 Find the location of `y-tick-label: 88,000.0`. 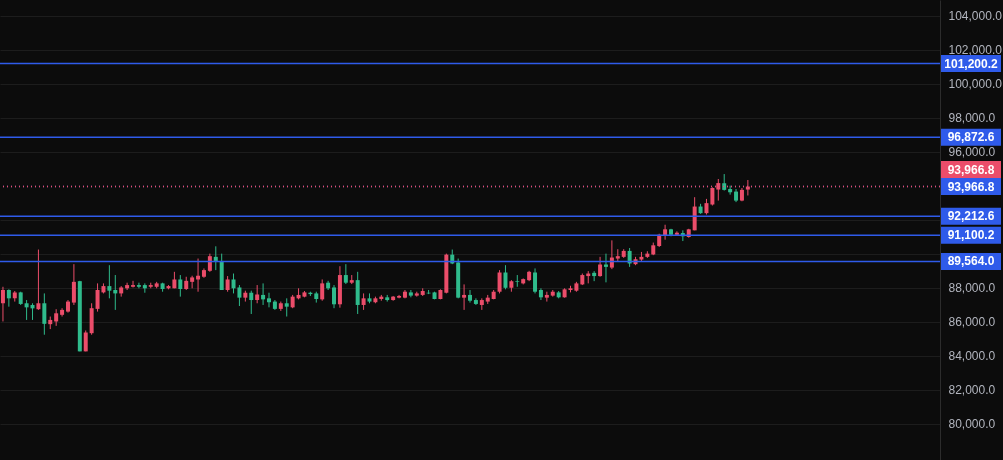

y-tick-label: 88,000.0 is located at coordinates (972, 288).